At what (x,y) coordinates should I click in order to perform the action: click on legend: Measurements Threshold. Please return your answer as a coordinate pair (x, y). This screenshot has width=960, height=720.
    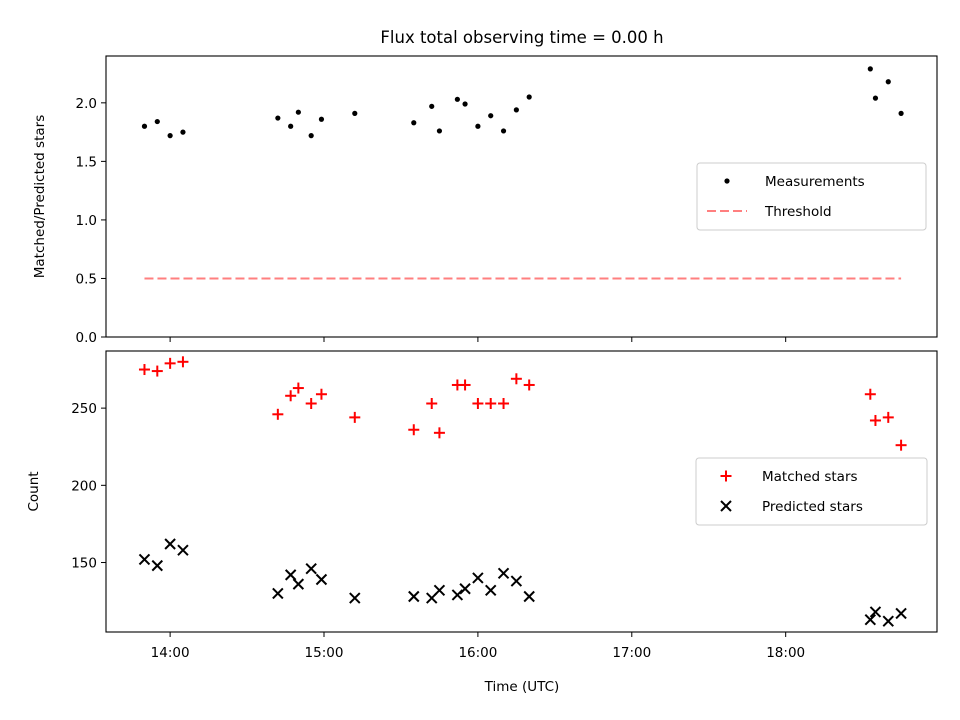
    Looking at the image, I should click on (811, 196).